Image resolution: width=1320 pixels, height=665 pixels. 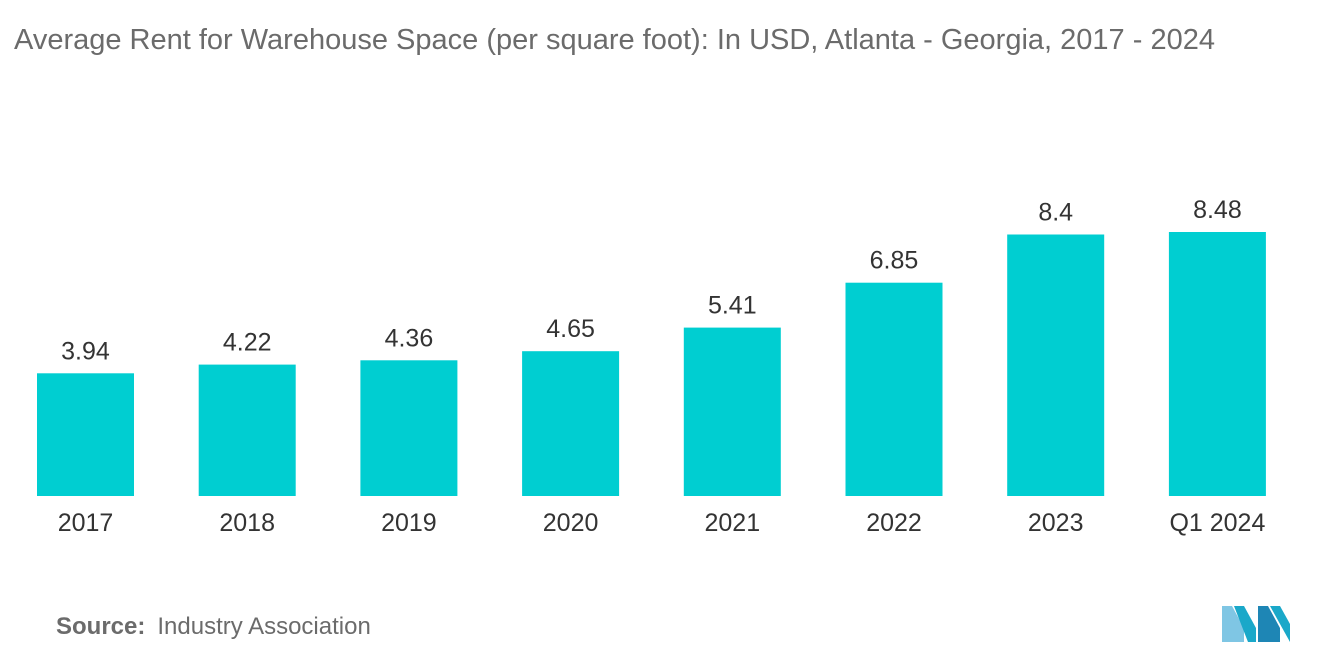 I want to click on x-tick-label-2022: 2022, so click(x=894, y=523).